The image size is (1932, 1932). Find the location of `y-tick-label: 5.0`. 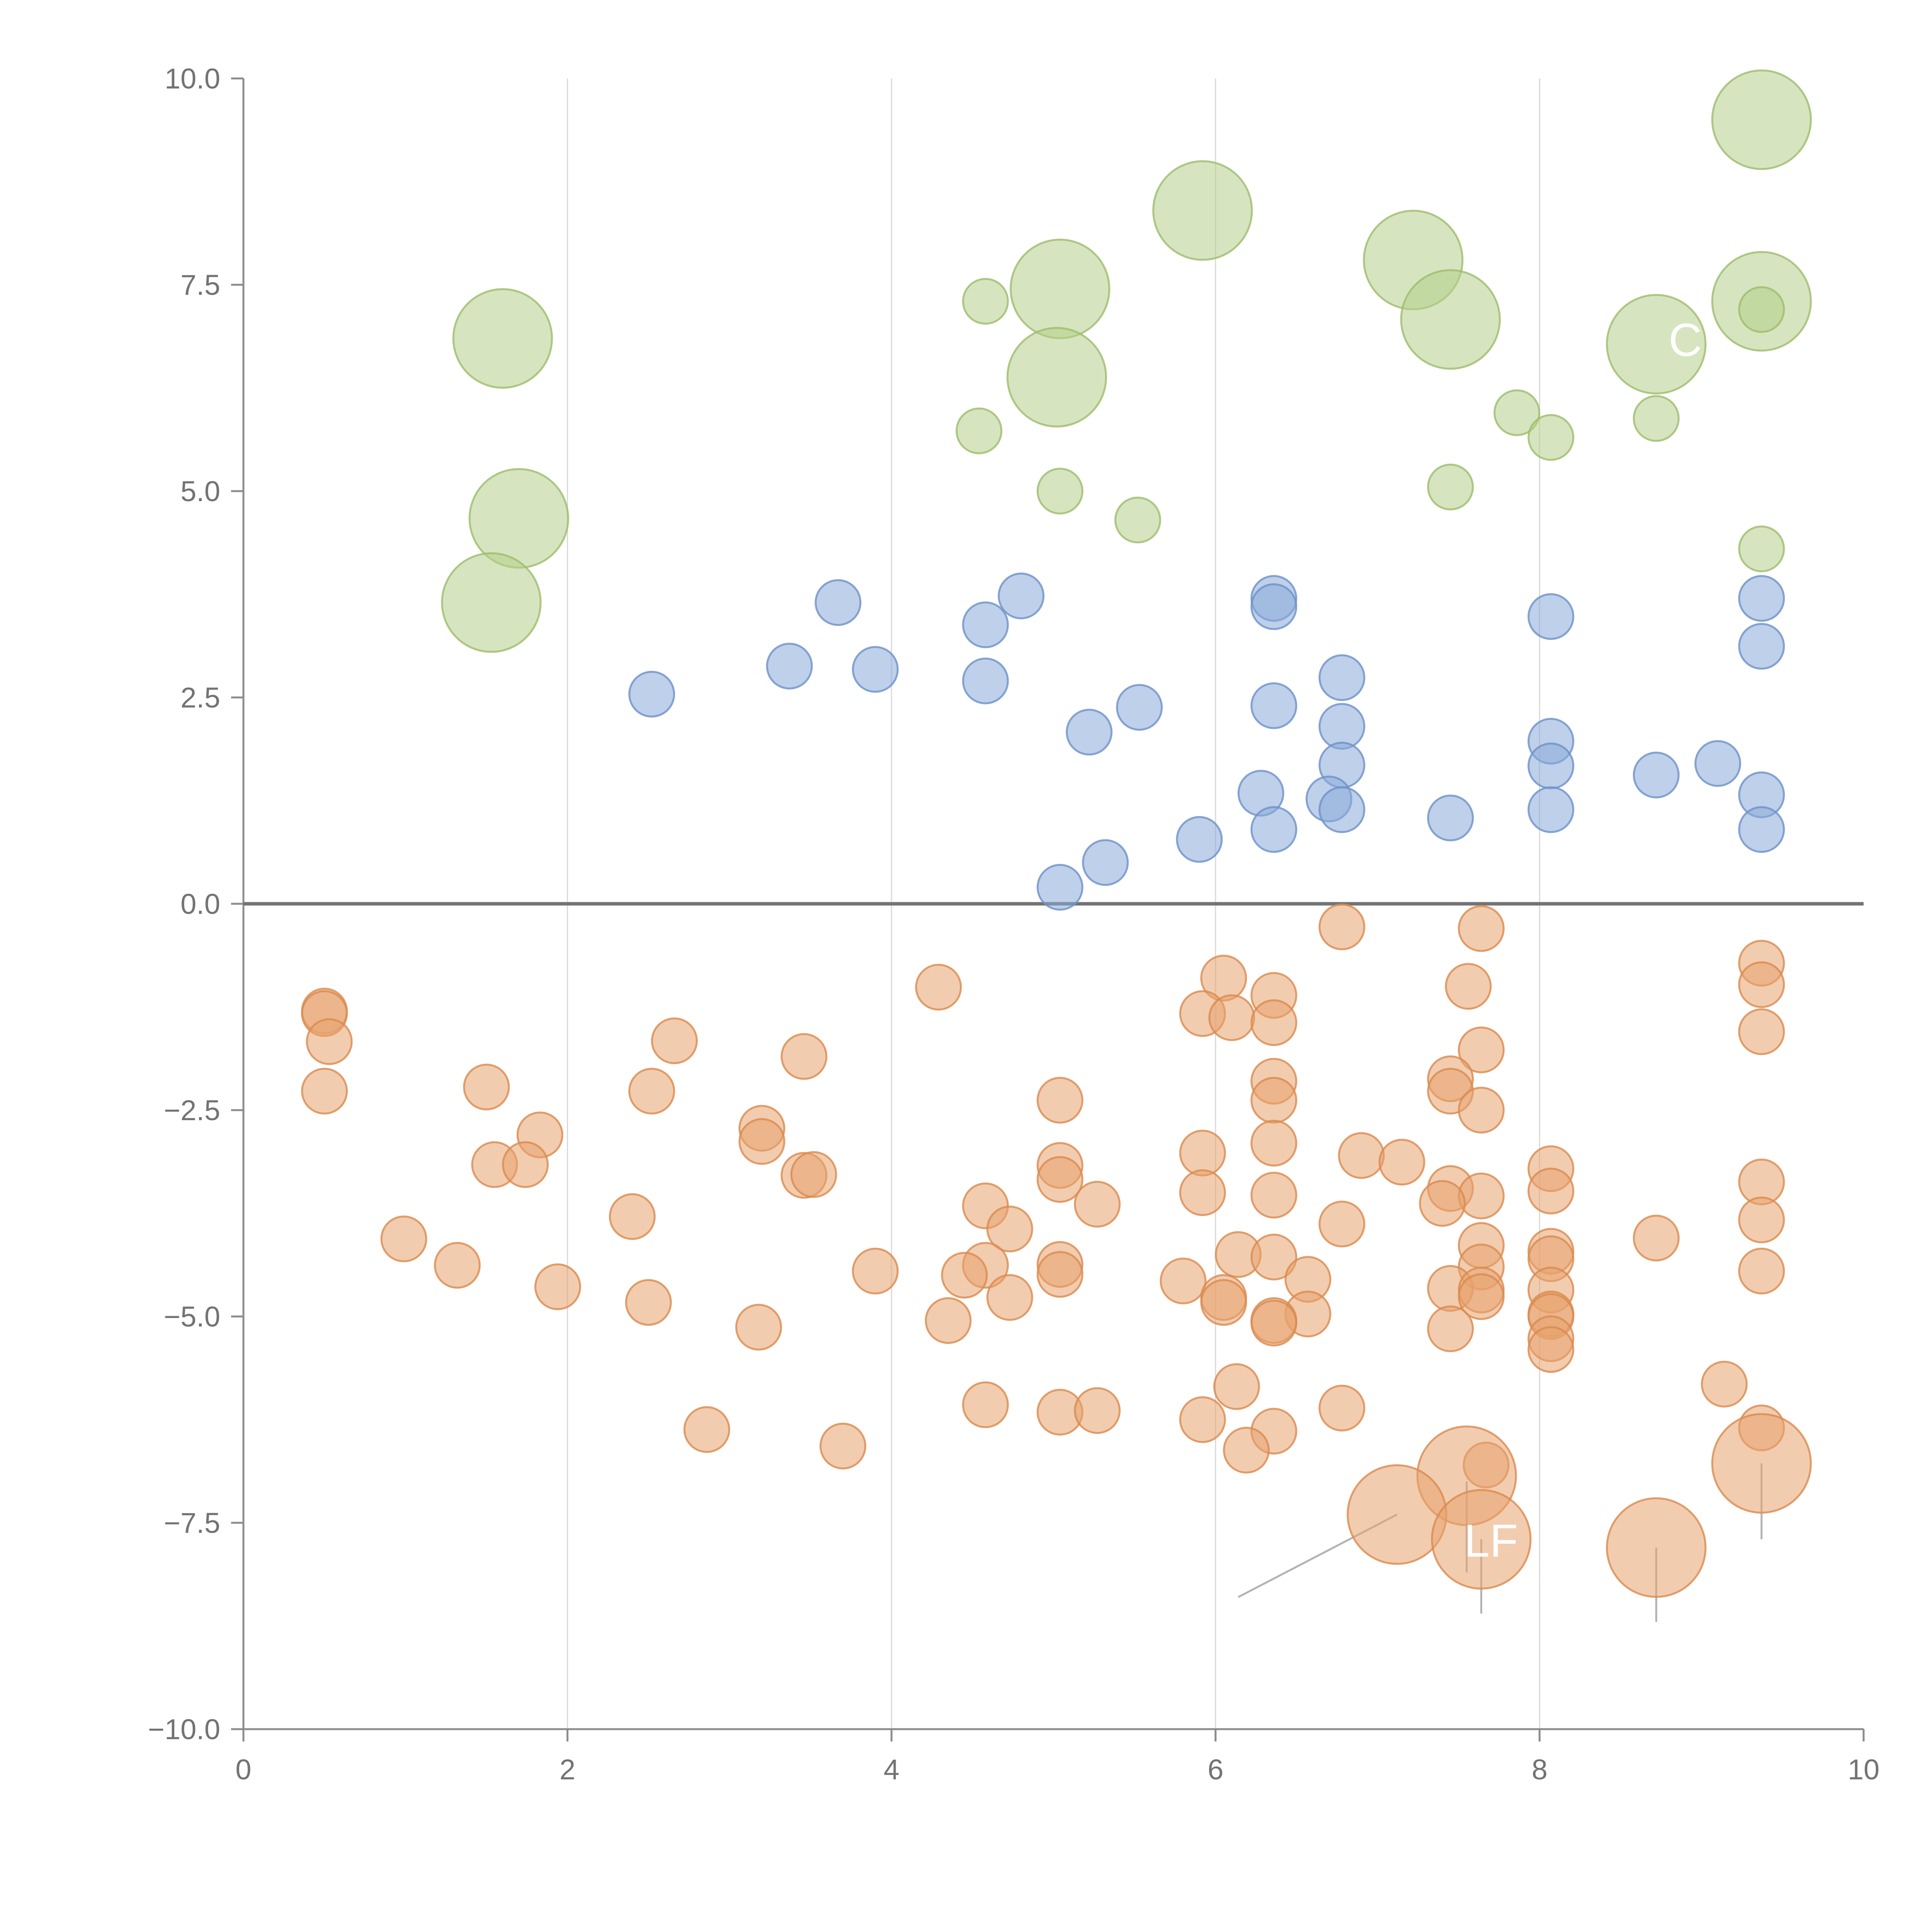

y-tick-label: 5.0 is located at coordinates (200, 491).